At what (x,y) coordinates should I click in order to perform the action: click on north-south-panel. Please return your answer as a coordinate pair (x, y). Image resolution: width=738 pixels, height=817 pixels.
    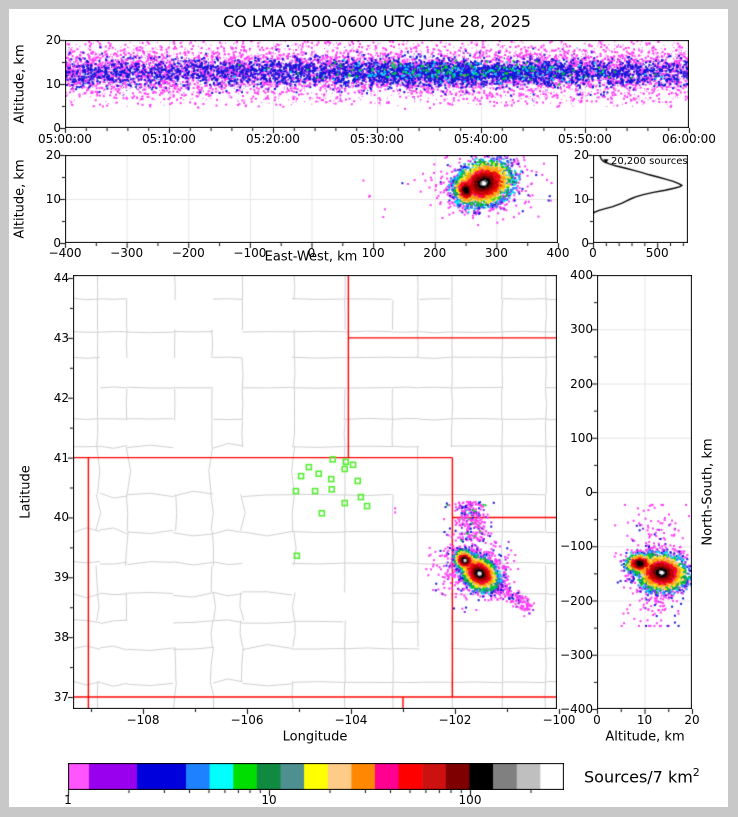
    Looking at the image, I should click on (644, 492).